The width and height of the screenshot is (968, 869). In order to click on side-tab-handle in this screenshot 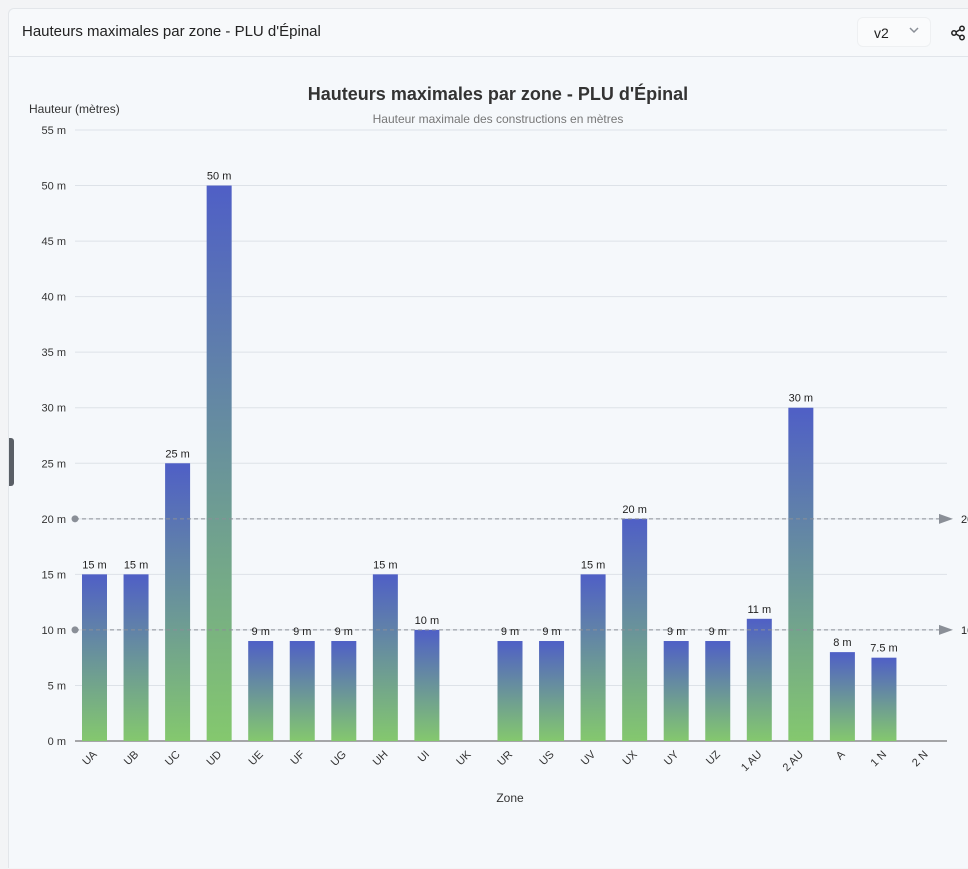, I will do `click(11, 462)`.